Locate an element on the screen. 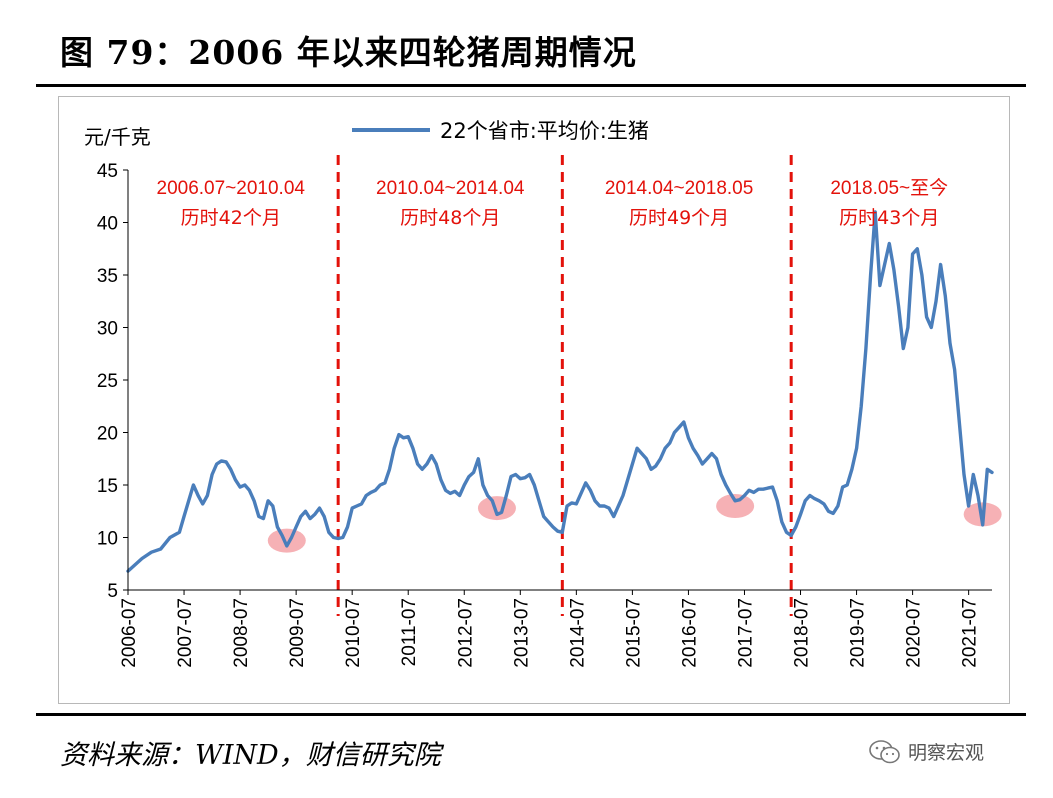 The height and width of the screenshot is (798, 1053). x-tick-label: 2011-07 is located at coordinates (409, 632).